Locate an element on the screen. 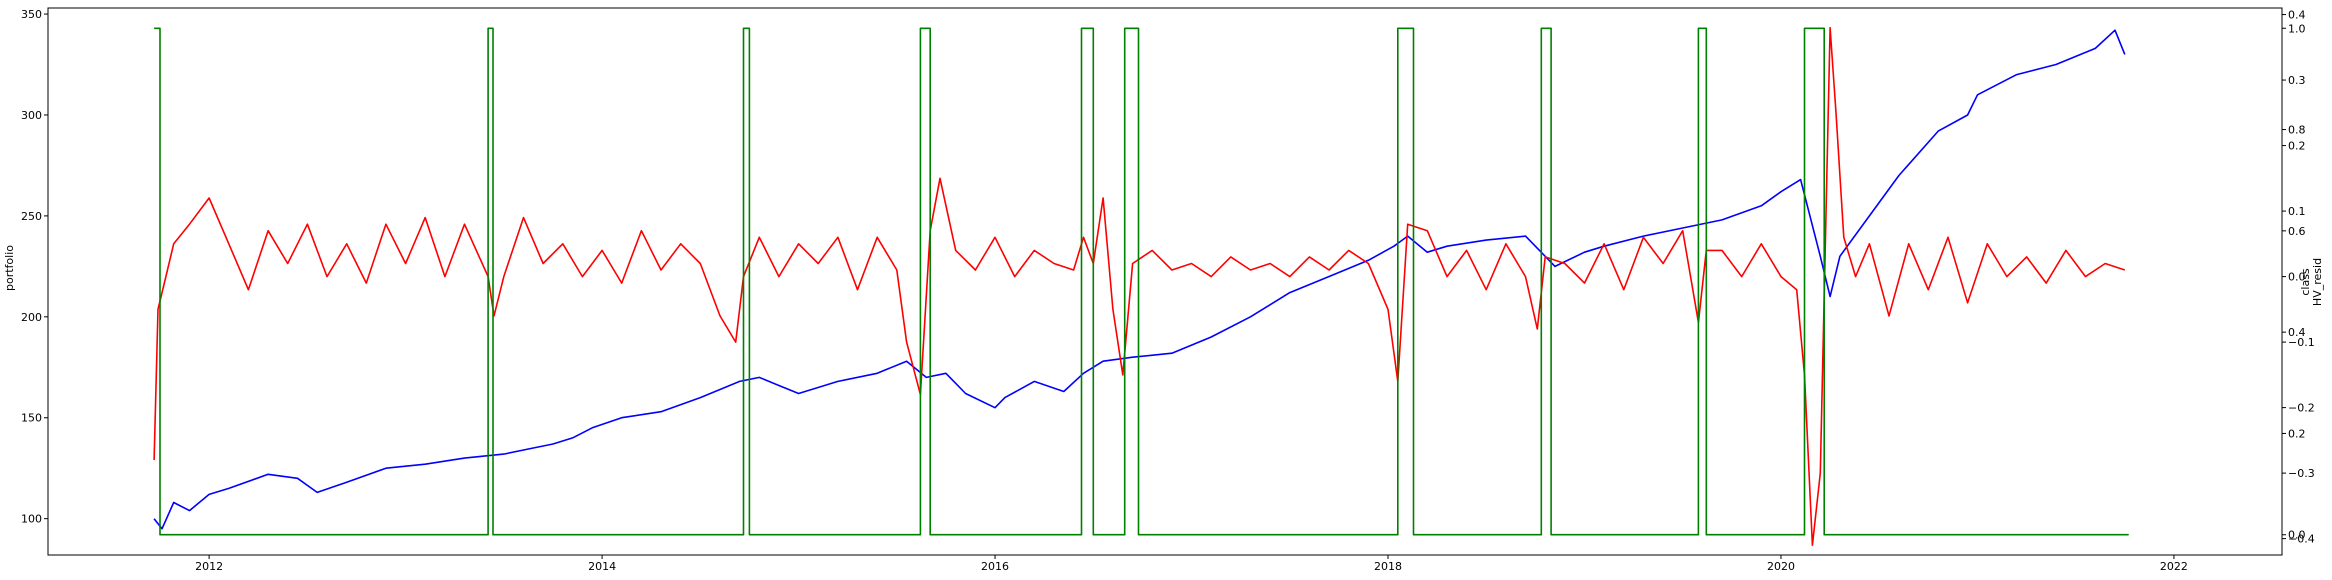 The height and width of the screenshot is (580, 2332). y-axis-right-class: 1.0 0.8 0.6 0.4 0.2 0.0 is located at coordinates (2294, 282).